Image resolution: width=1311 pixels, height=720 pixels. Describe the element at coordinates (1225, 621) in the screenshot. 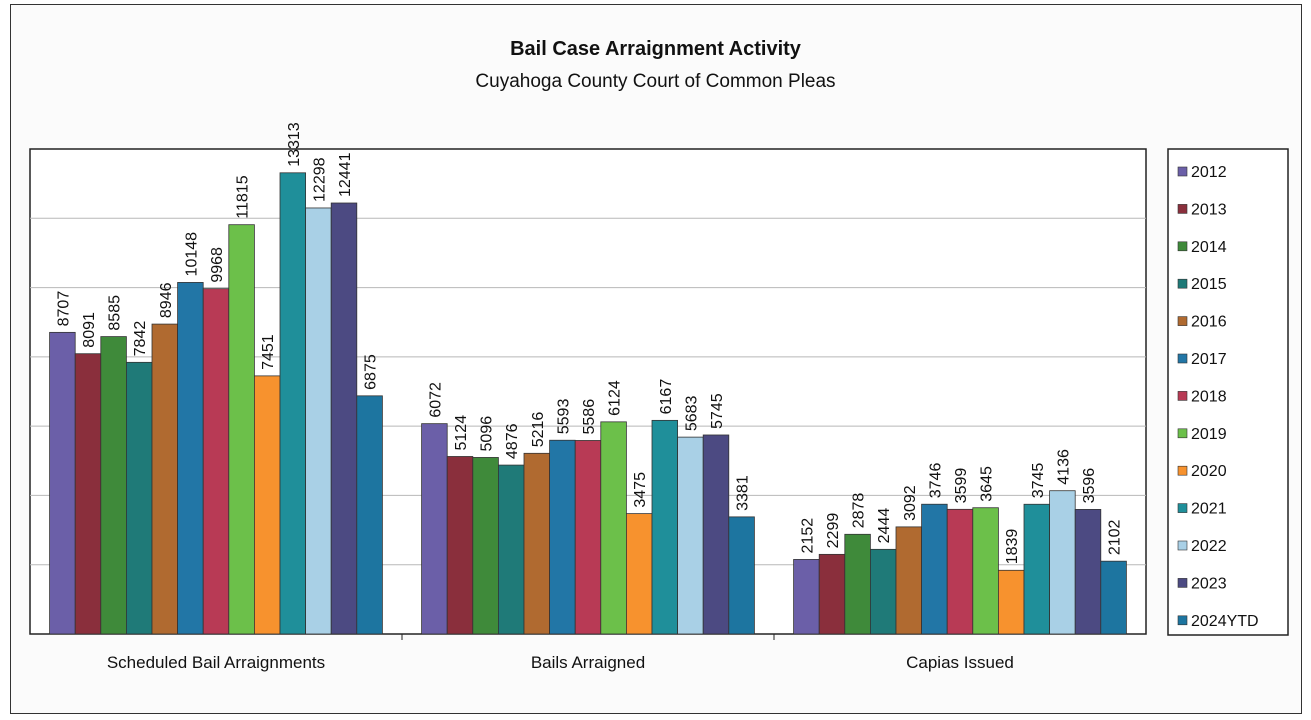

I see `legend-entry: 2024YTD` at that location.